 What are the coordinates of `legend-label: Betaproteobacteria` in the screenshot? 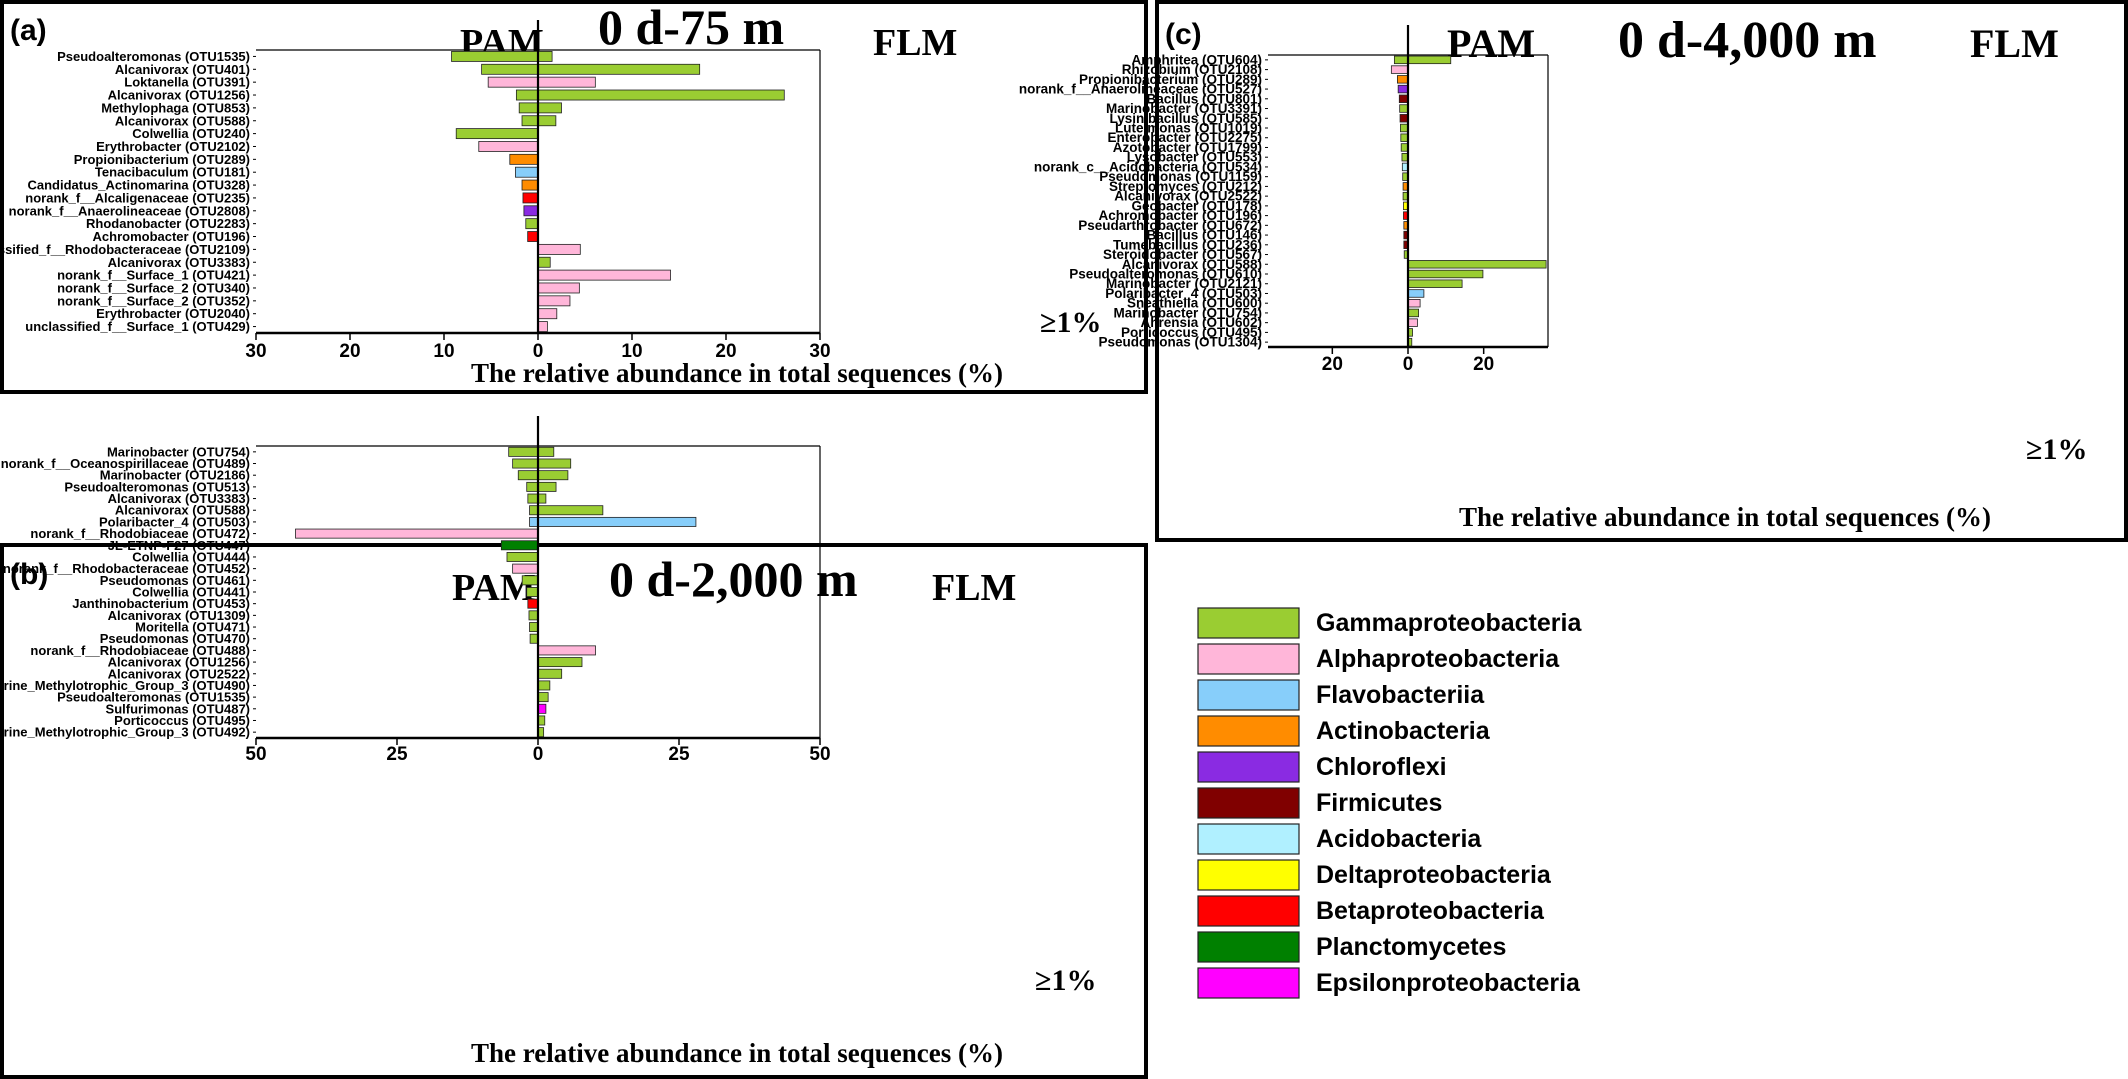 It's located at (1430, 911).